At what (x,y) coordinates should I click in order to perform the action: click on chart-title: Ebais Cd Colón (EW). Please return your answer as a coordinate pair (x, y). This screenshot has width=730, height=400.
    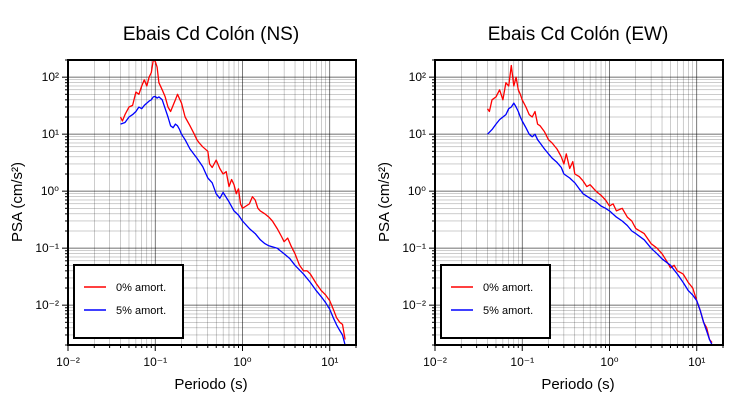
    Looking at the image, I should click on (578, 34).